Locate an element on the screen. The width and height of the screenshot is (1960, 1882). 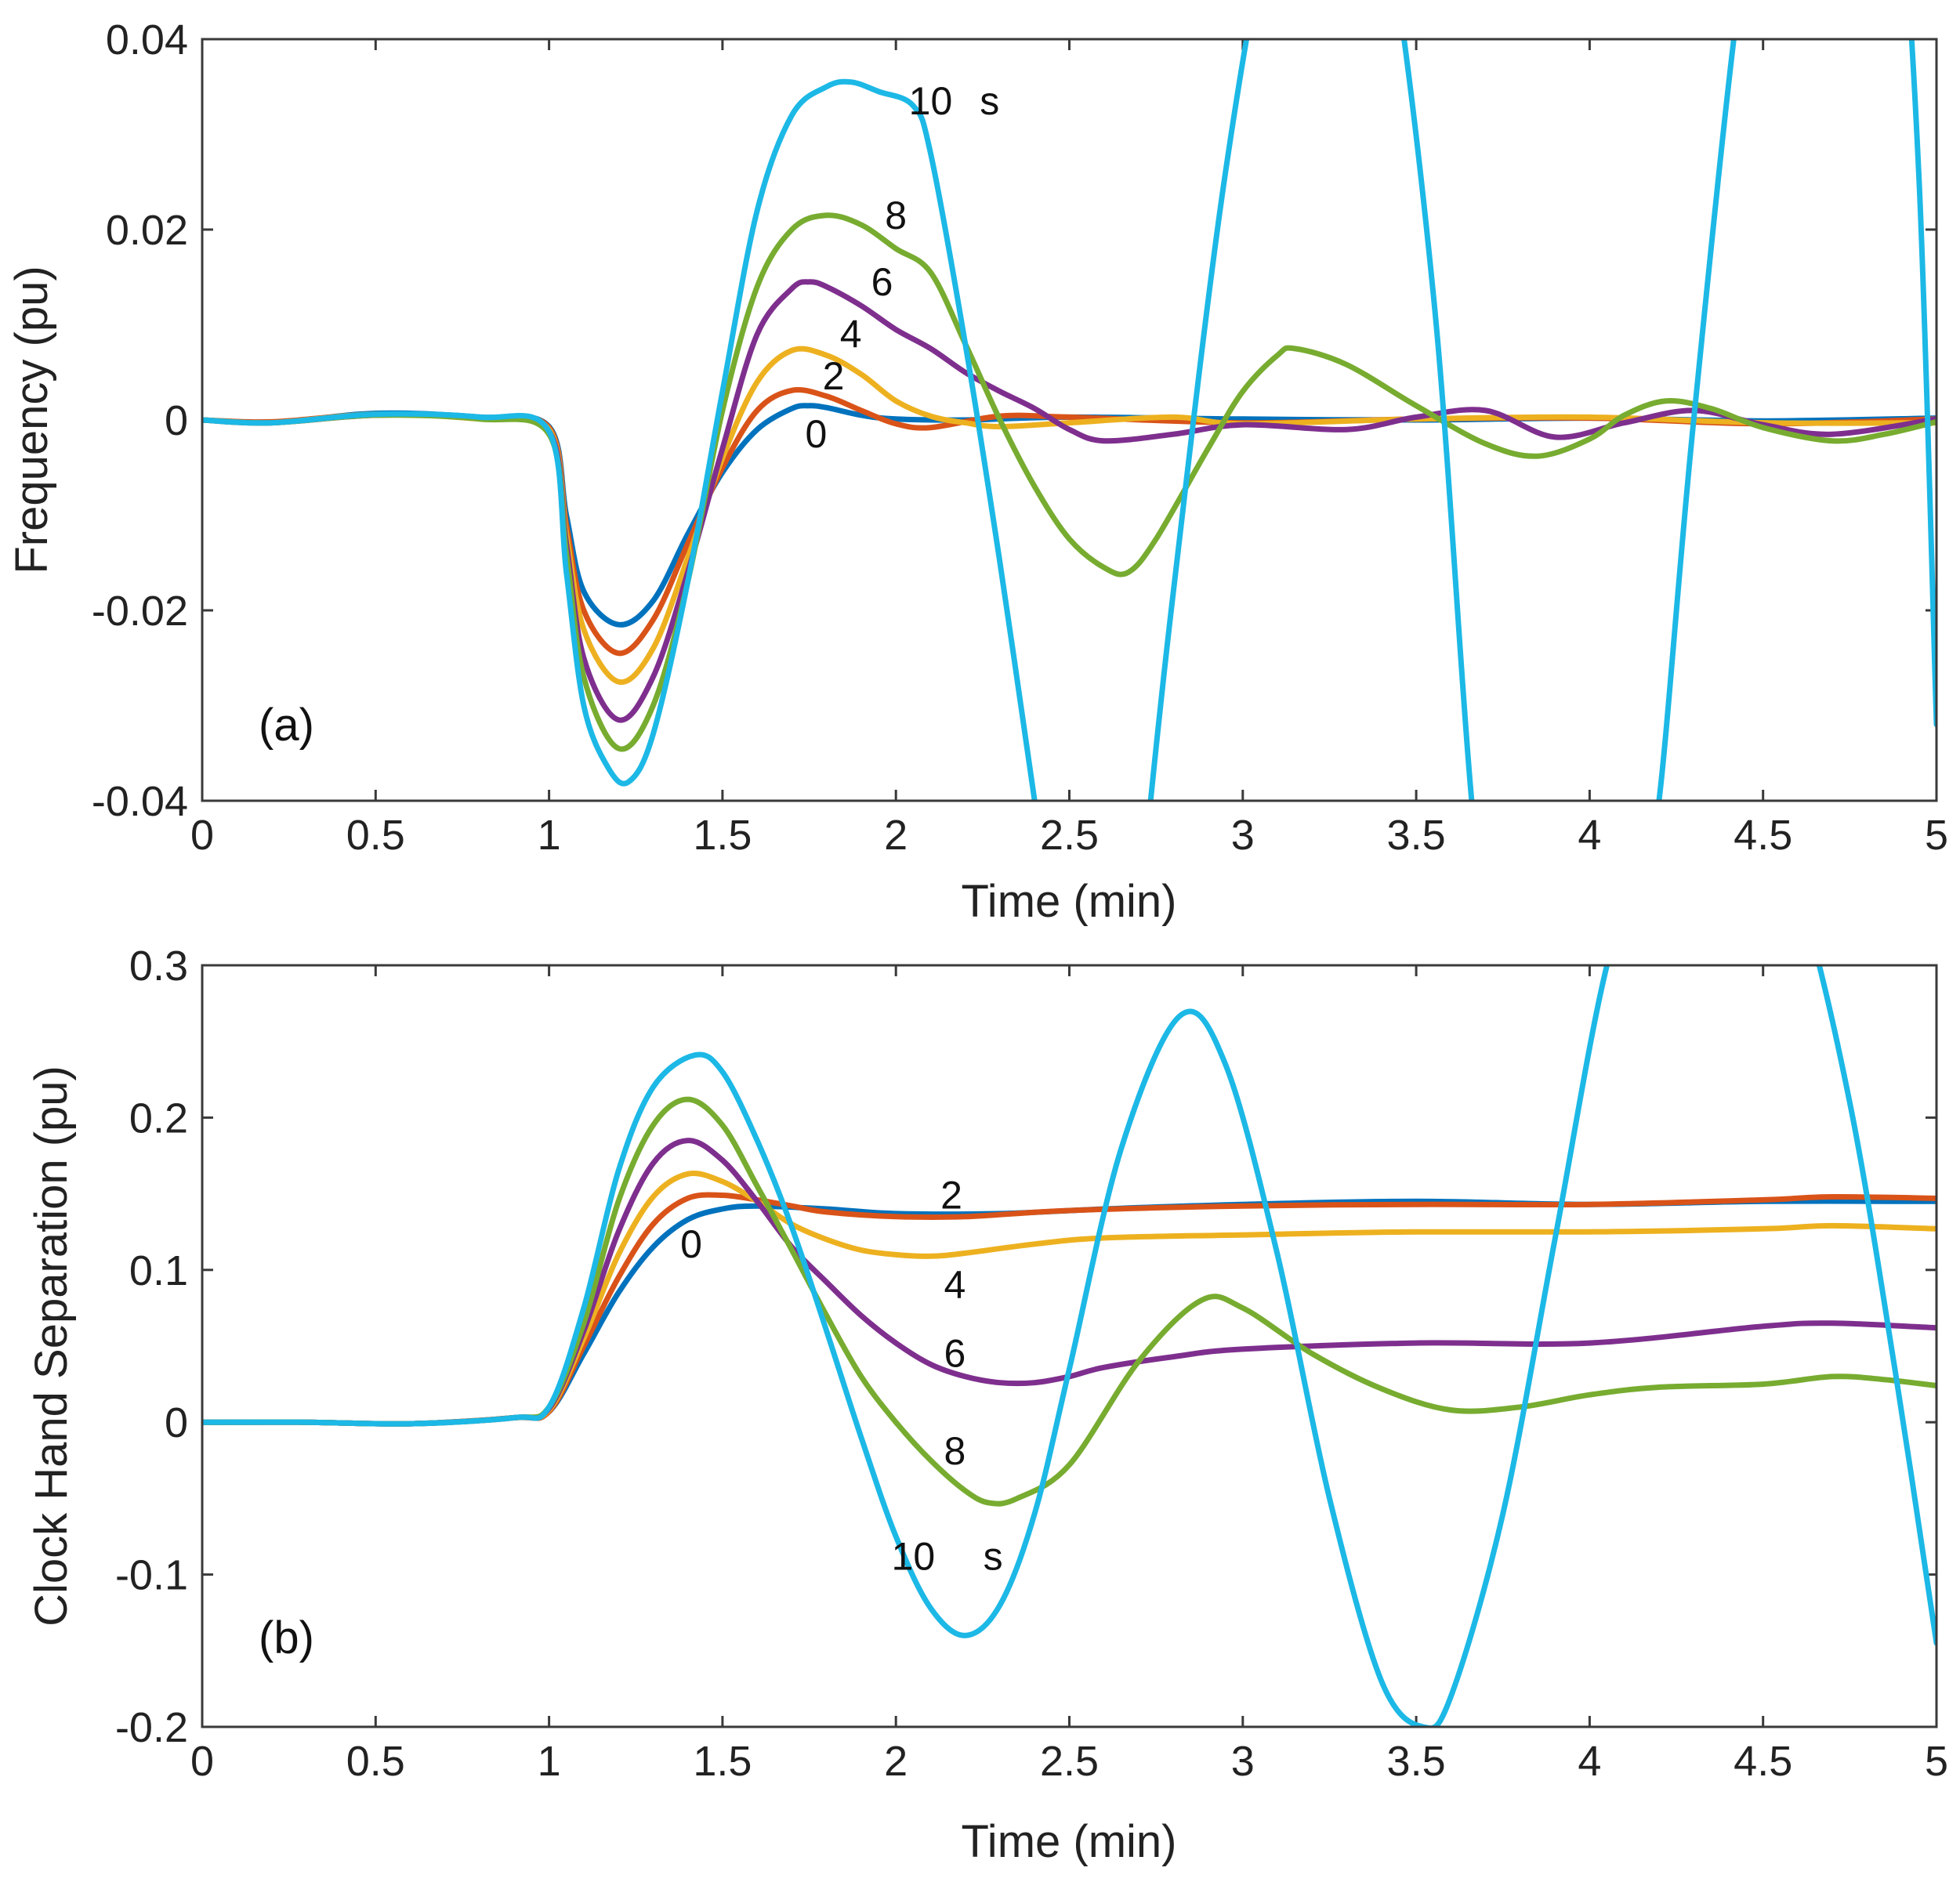
y-tick-label: 0.04 is located at coordinates (147, 39).